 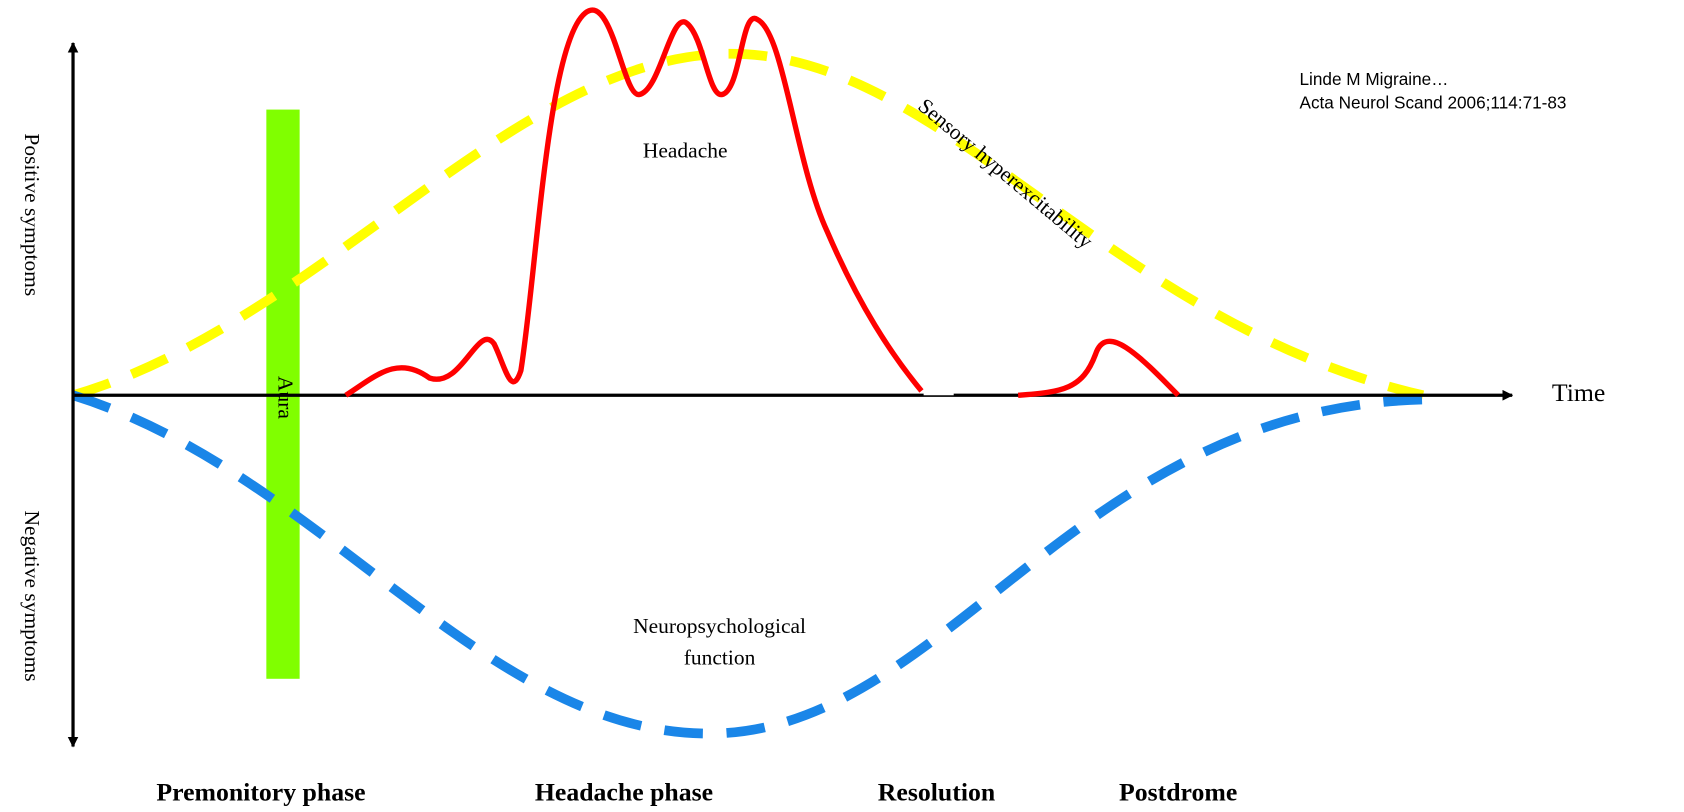 I want to click on phase-label: Premonitory phase, so click(x=260, y=792).